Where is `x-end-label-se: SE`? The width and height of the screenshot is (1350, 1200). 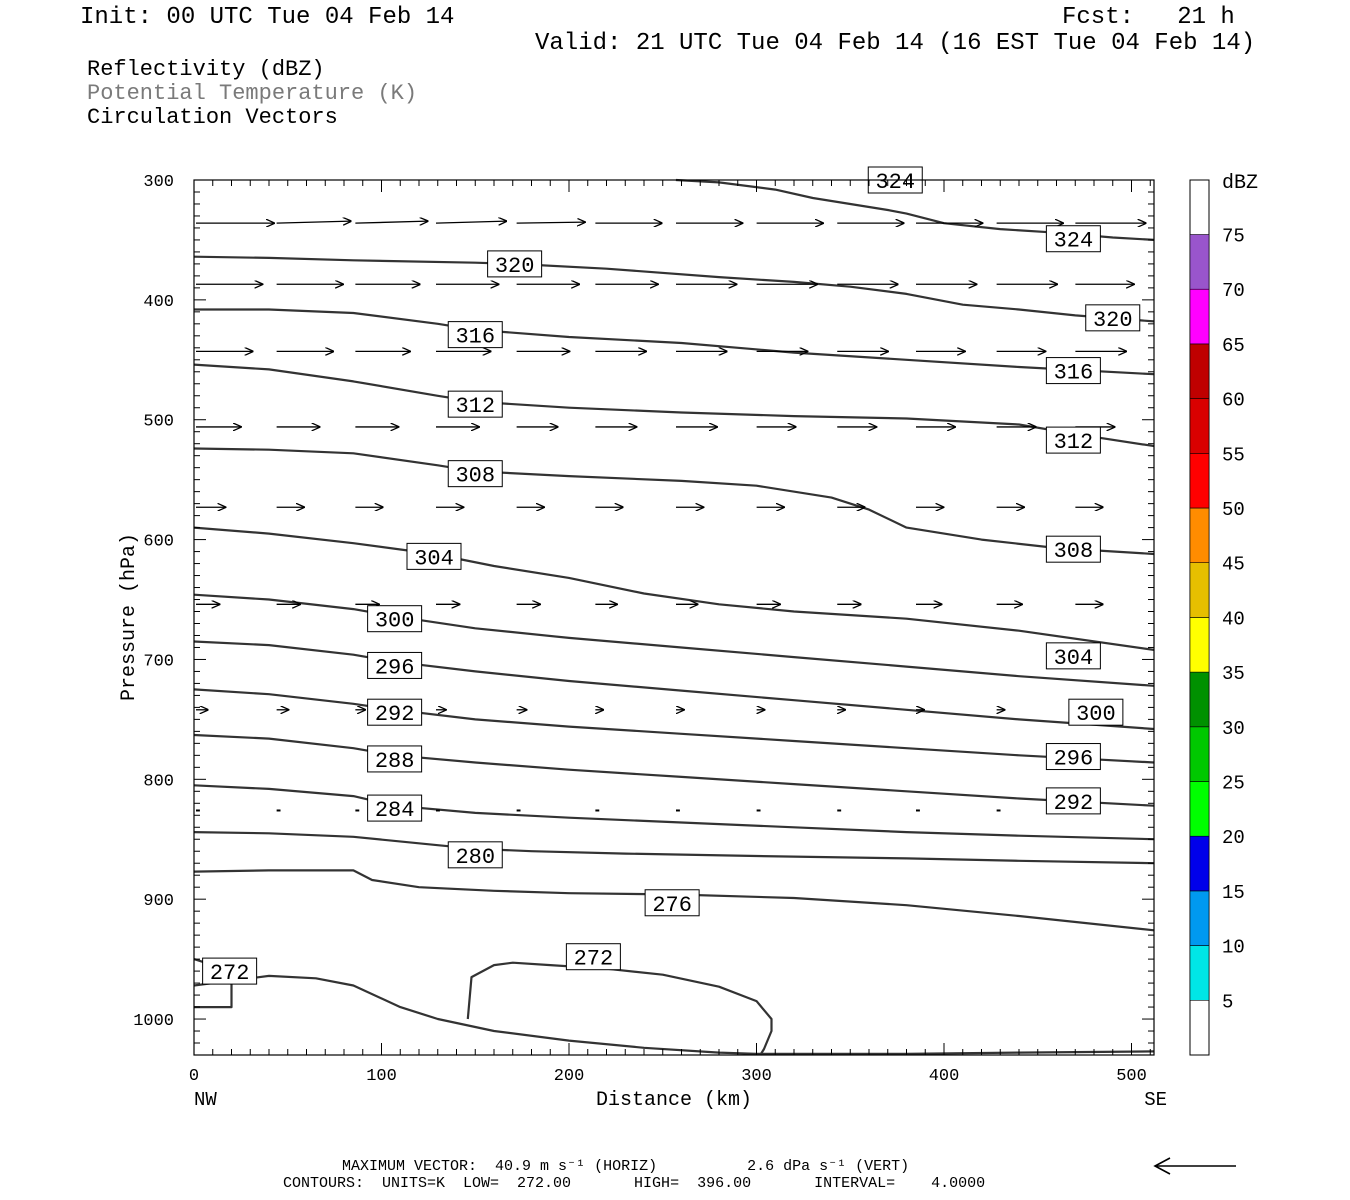
x-end-label-se: SE is located at coordinates (1155, 1100).